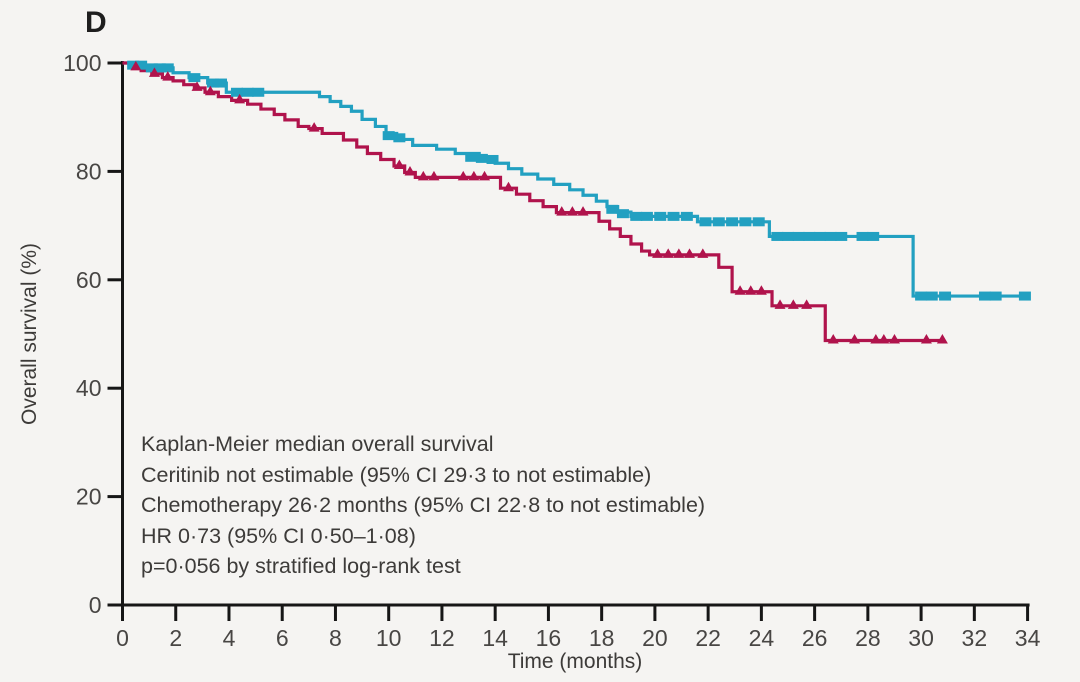 The width and height of the screenshot is (1080, 682). What do you see at coordinates (89, 280) in the screenshot?
I see `y-tick-label: 60` at bounding box center [89, 280].